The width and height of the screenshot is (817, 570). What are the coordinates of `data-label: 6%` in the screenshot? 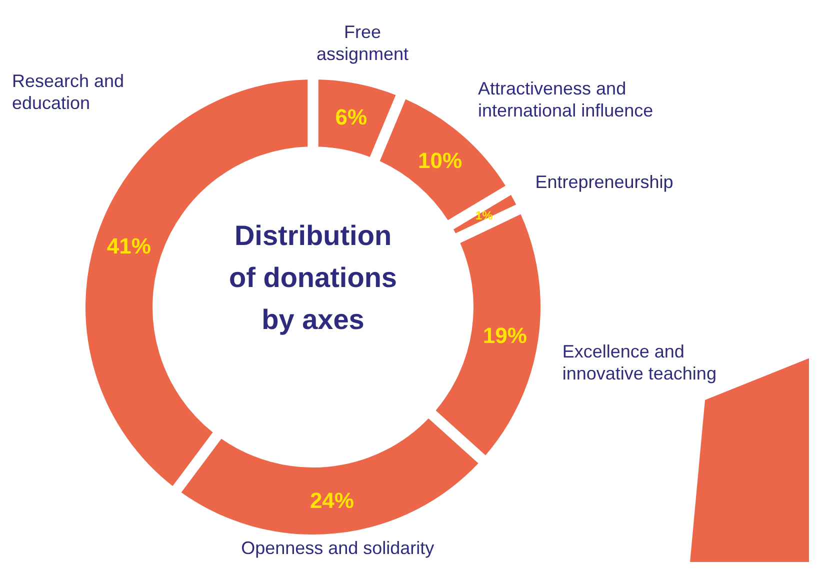 It's located at (351, 117).